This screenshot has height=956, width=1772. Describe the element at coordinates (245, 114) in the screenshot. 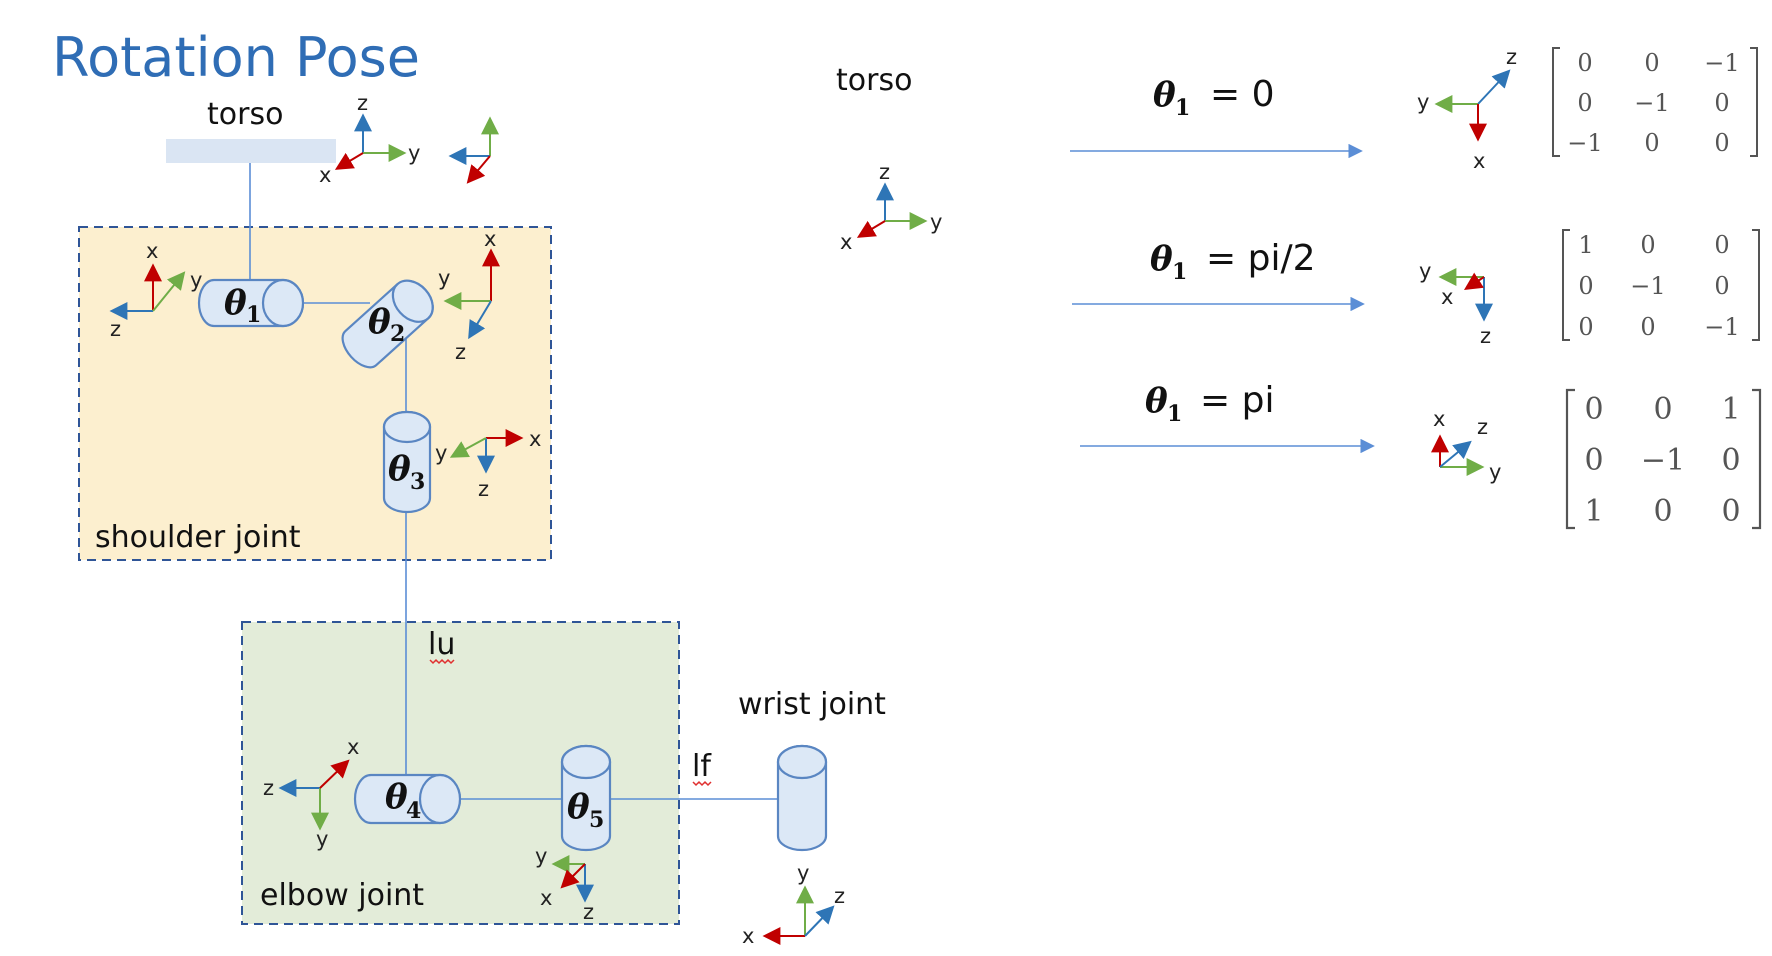

I see `torso-label: torso` at that location.